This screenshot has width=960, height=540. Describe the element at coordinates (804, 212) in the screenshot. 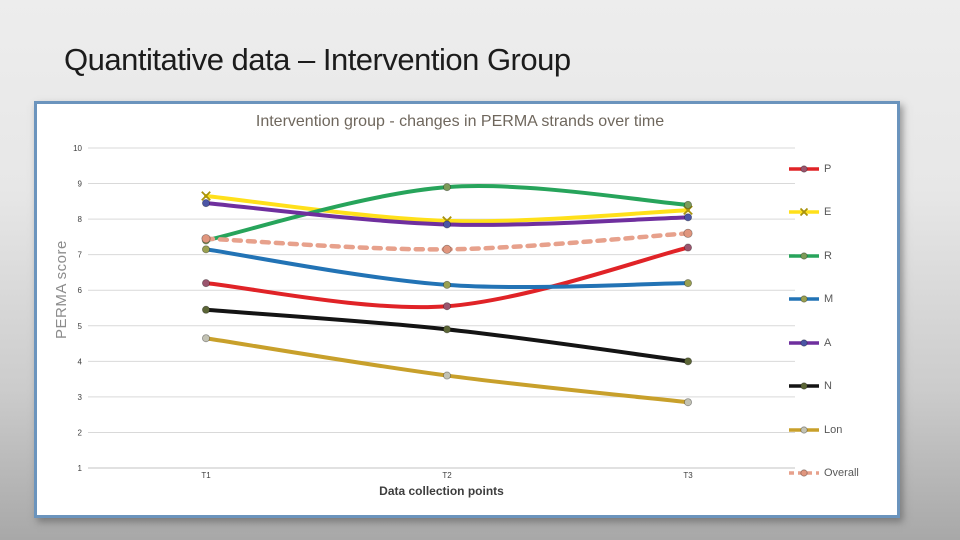

I see `legend-marker-E` at that location.